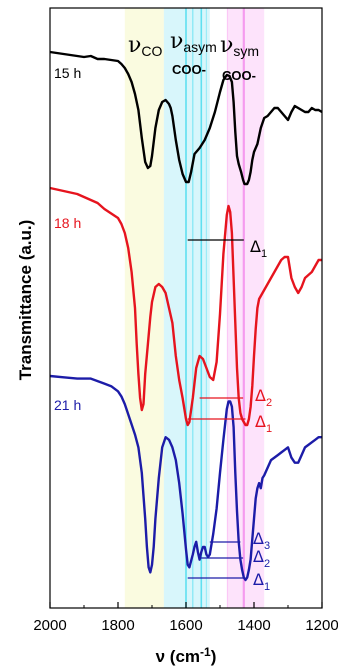  Describe the element at coordinates (67, 73) in the screenshot. I see `series-label-0: 15 h` at that location.